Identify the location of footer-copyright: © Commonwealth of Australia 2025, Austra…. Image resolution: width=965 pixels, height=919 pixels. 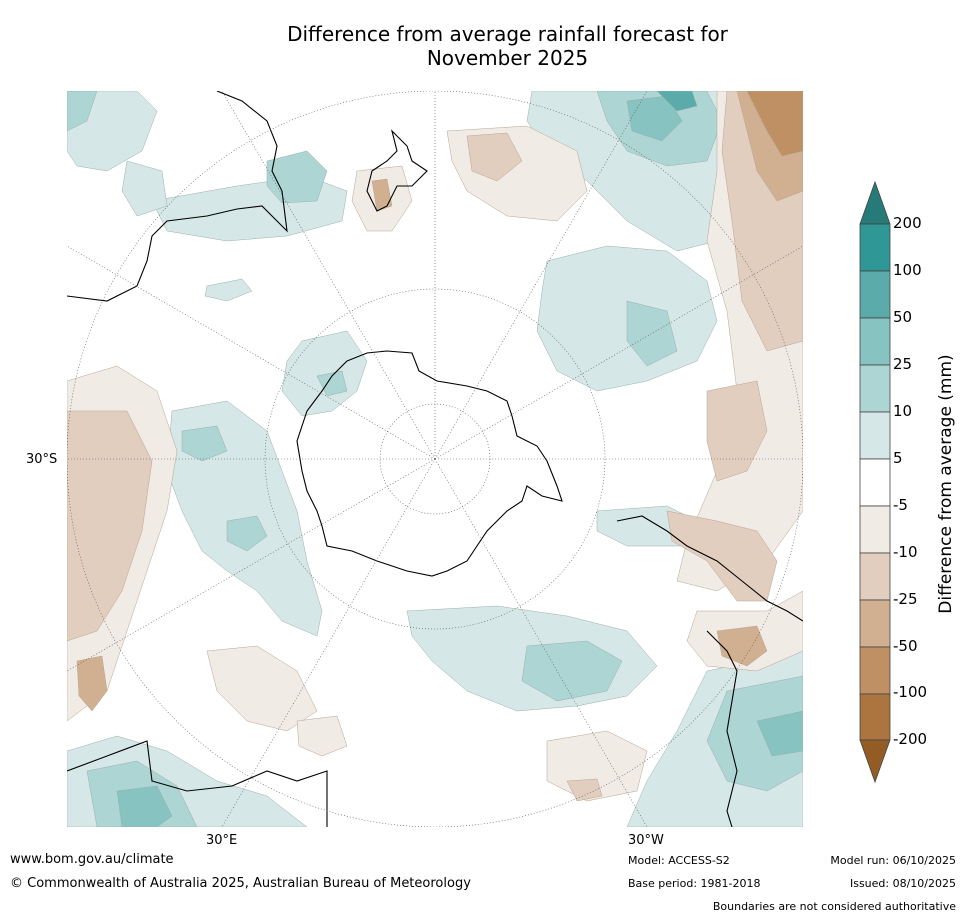
(240, 883).